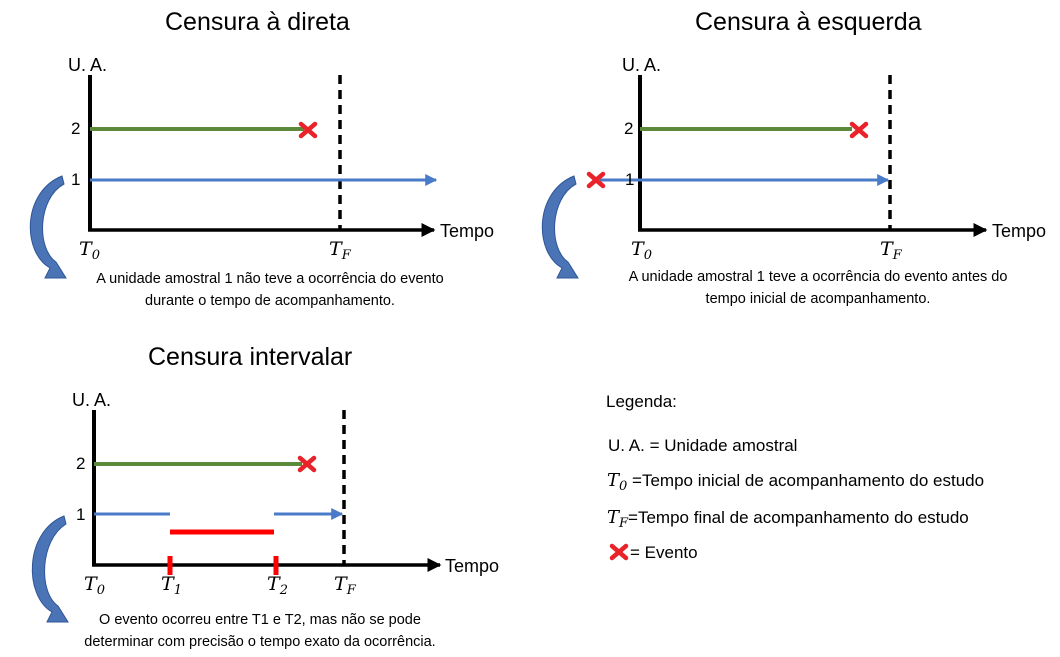 Image resolution: width=1060 pixels, height=657 pixels. I want to click on legend-event: = Evento, so click(664, 552).